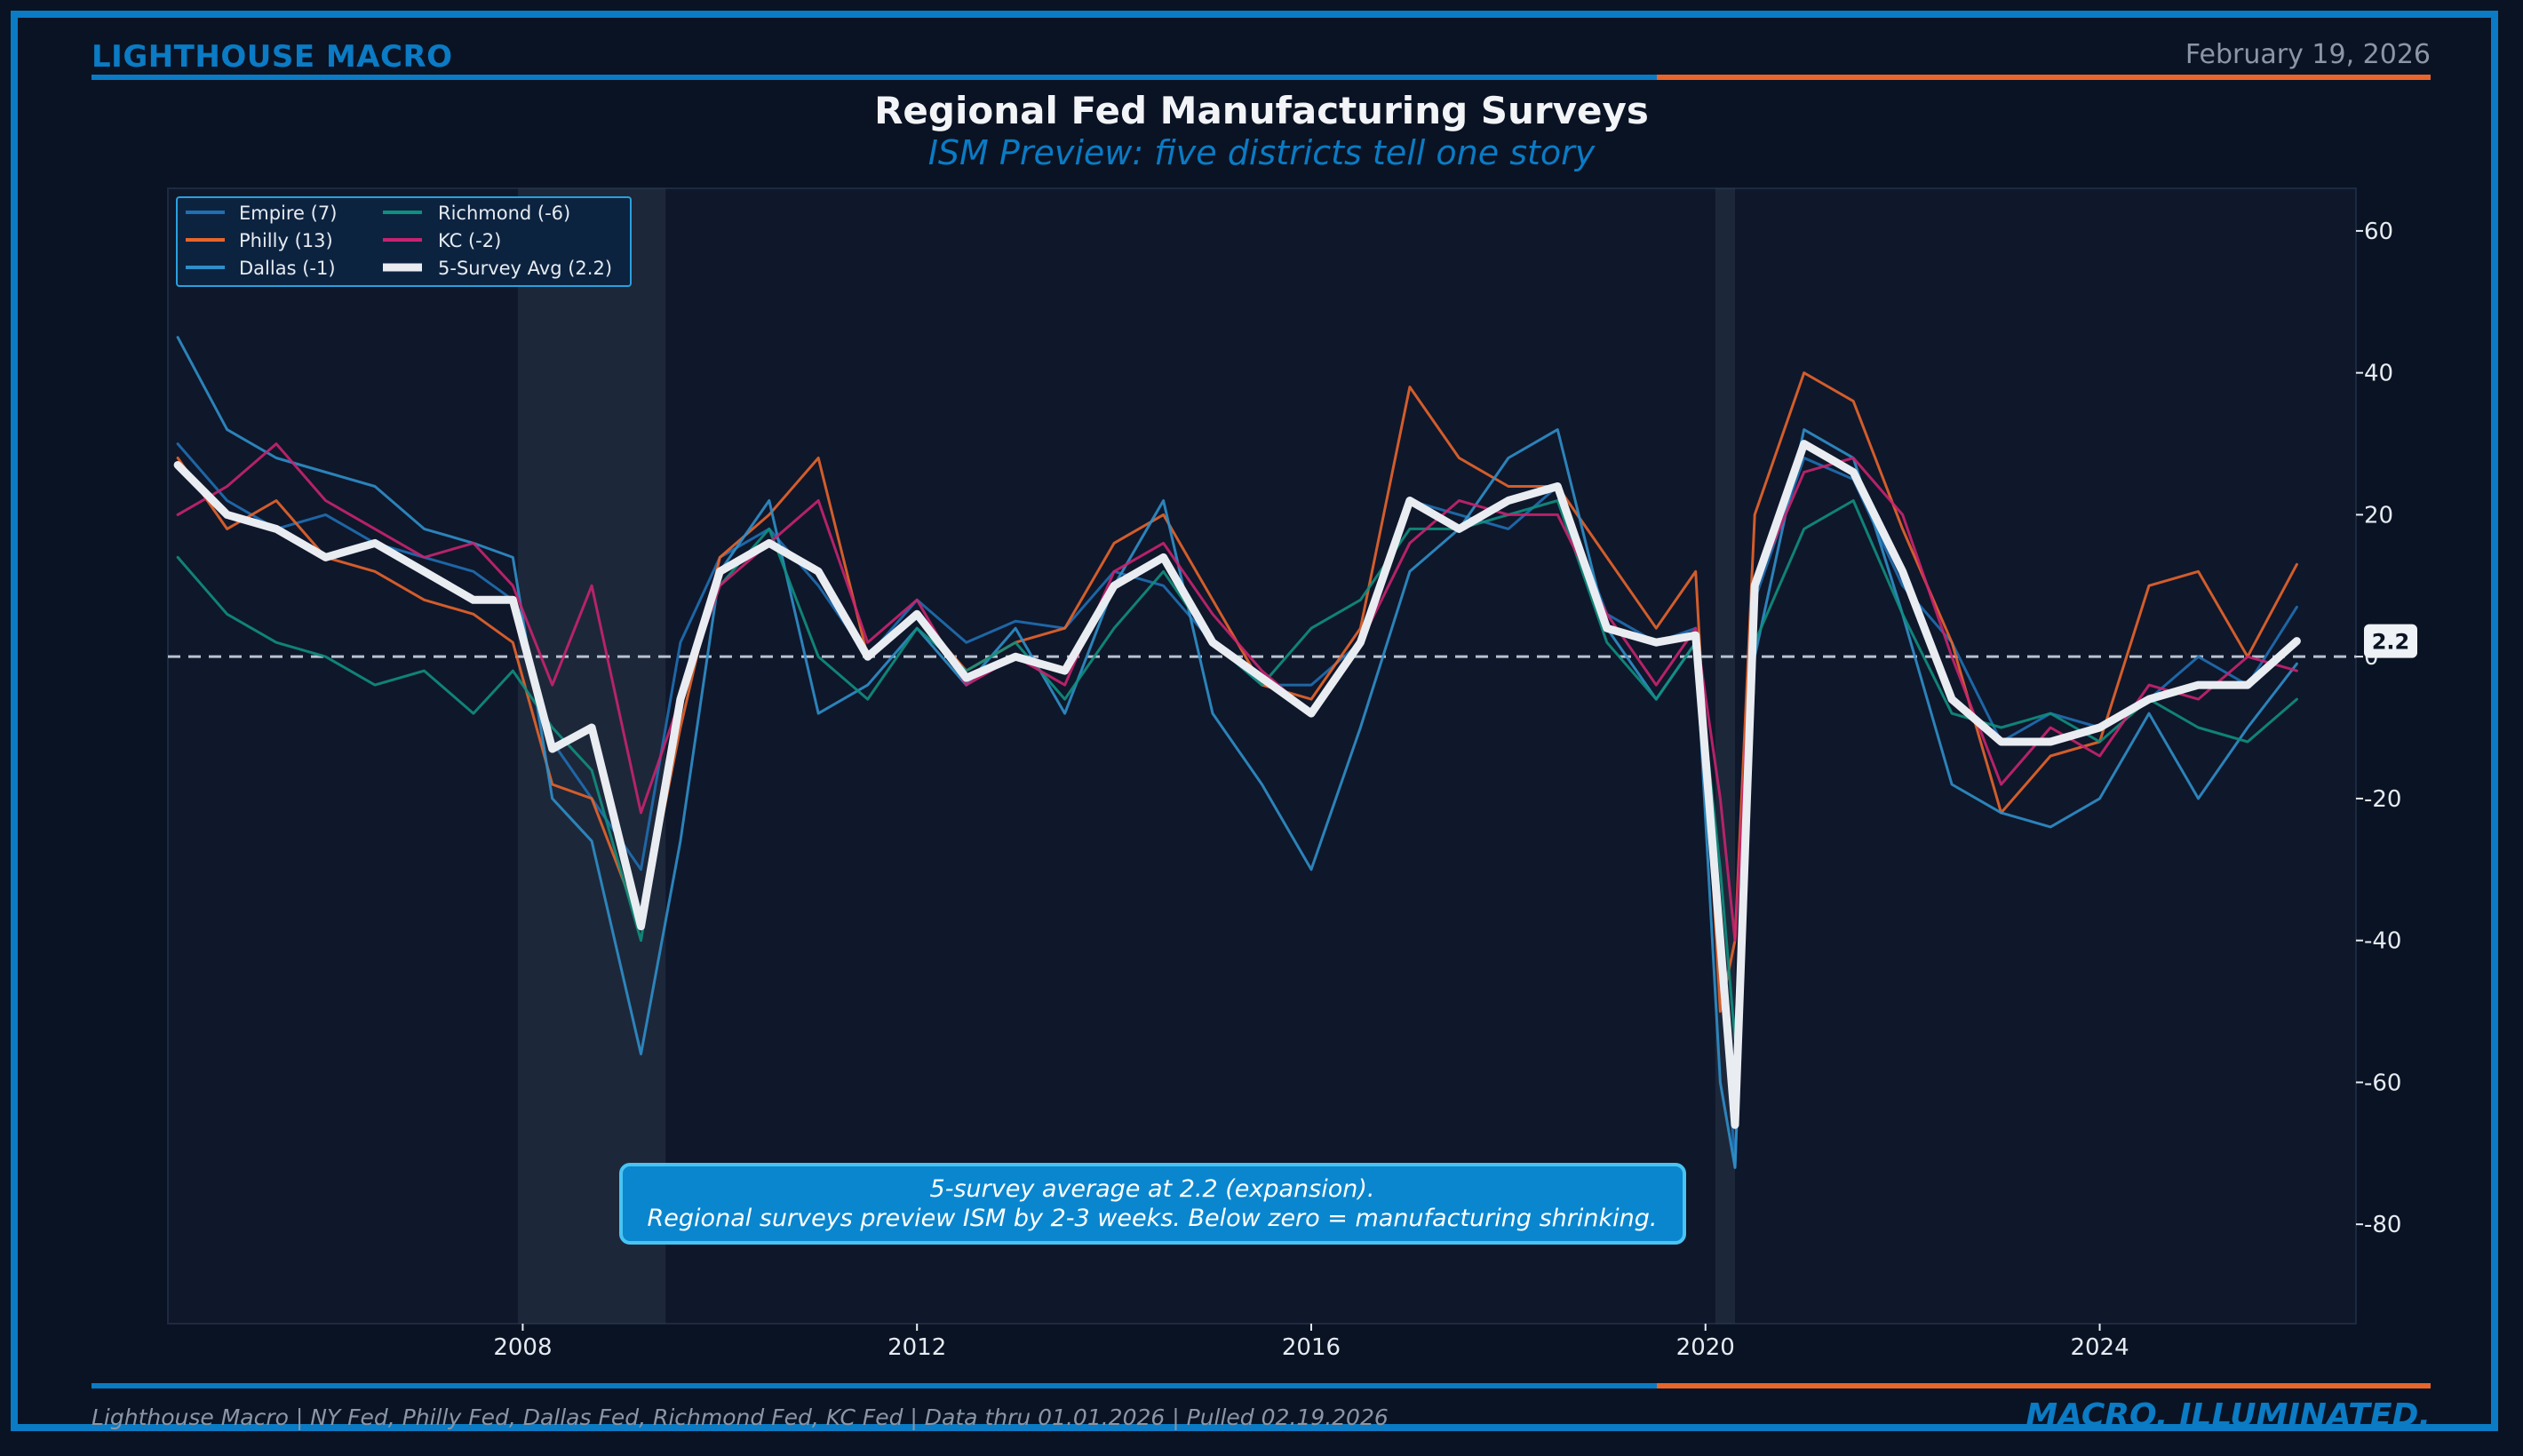 The image size is (2523, 1456). Describe the element at coordinates (2378, 515) in the screenshot. I see `y-tick-label-20: 20` at that location.